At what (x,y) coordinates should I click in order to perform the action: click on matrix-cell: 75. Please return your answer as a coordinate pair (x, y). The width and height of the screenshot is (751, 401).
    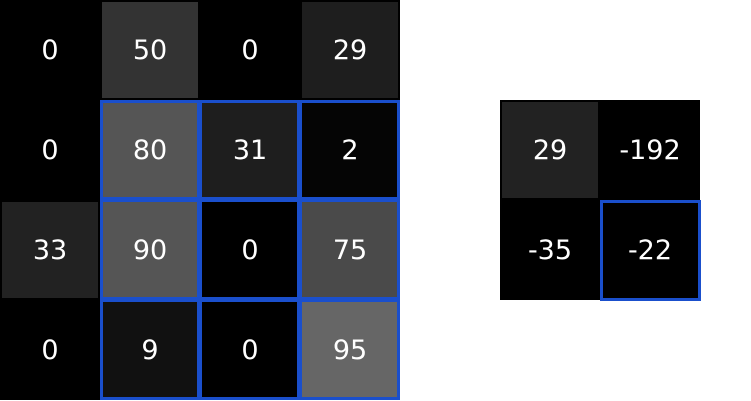
    Looking at the image, I should click on (350, 250).